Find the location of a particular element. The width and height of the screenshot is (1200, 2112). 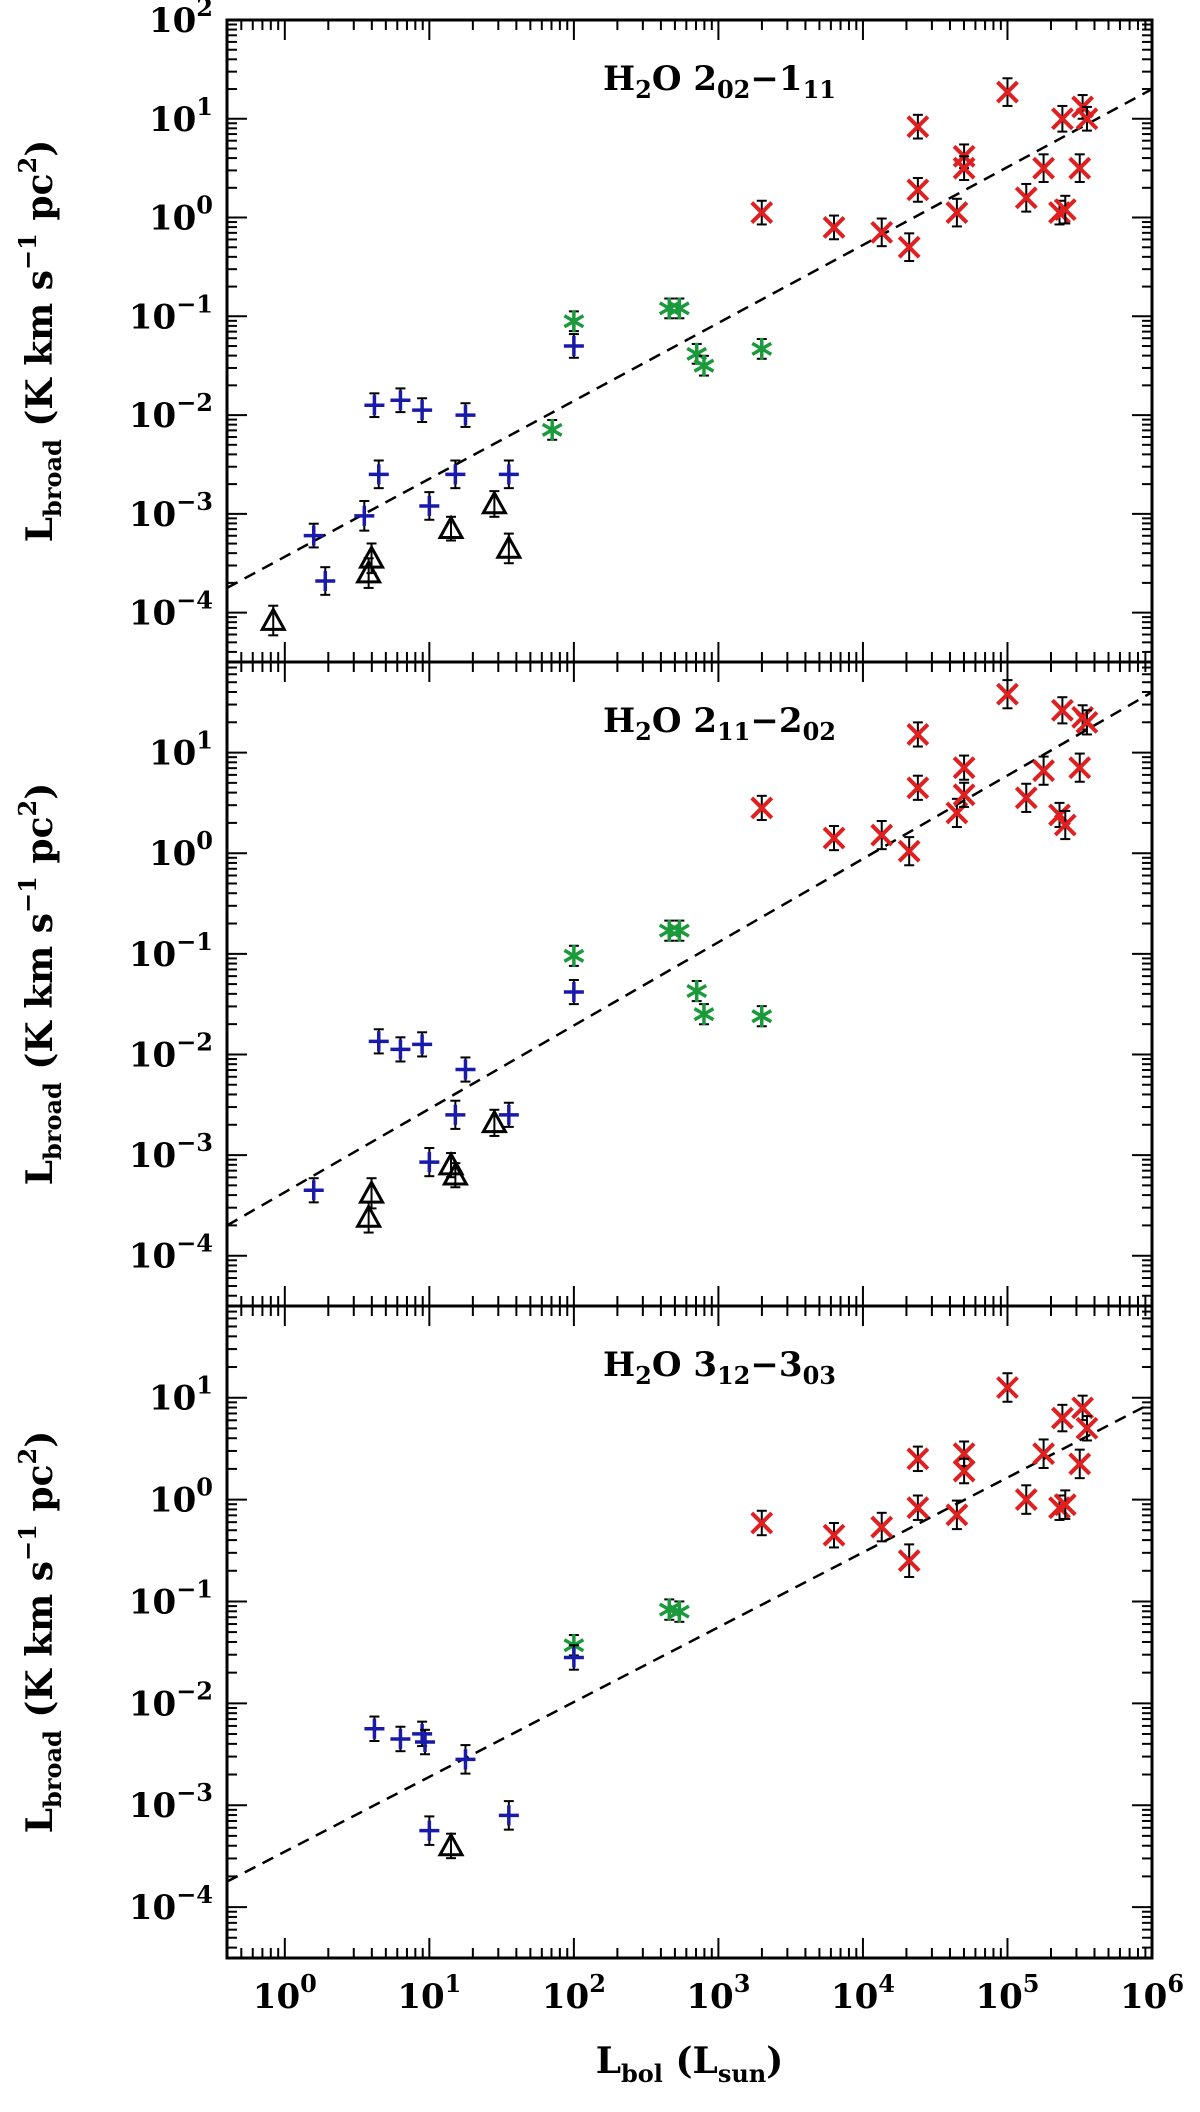

x-tick-exponent: 0 is located at coordinates (308, 1983).